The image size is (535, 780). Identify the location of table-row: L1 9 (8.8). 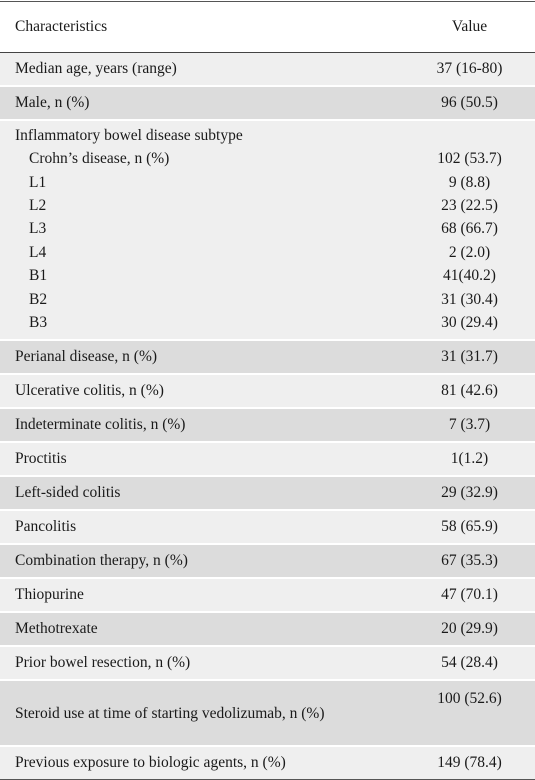
(267, 182).